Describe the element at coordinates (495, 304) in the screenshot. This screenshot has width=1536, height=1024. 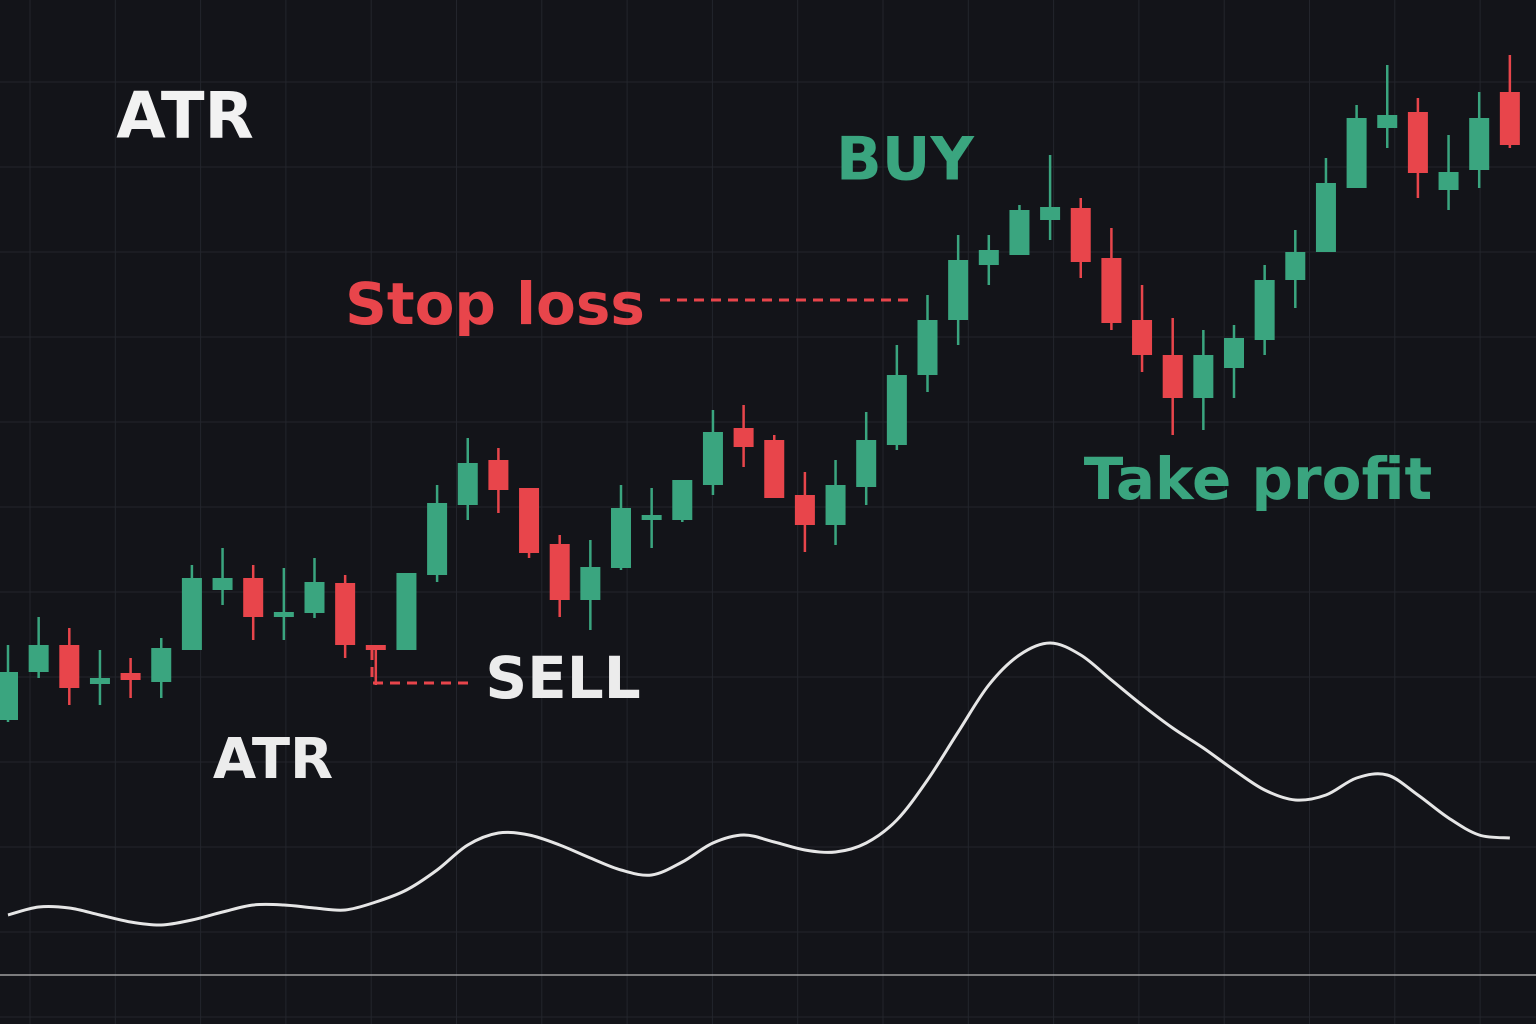
I see `annotation: Stop loss` at that location.